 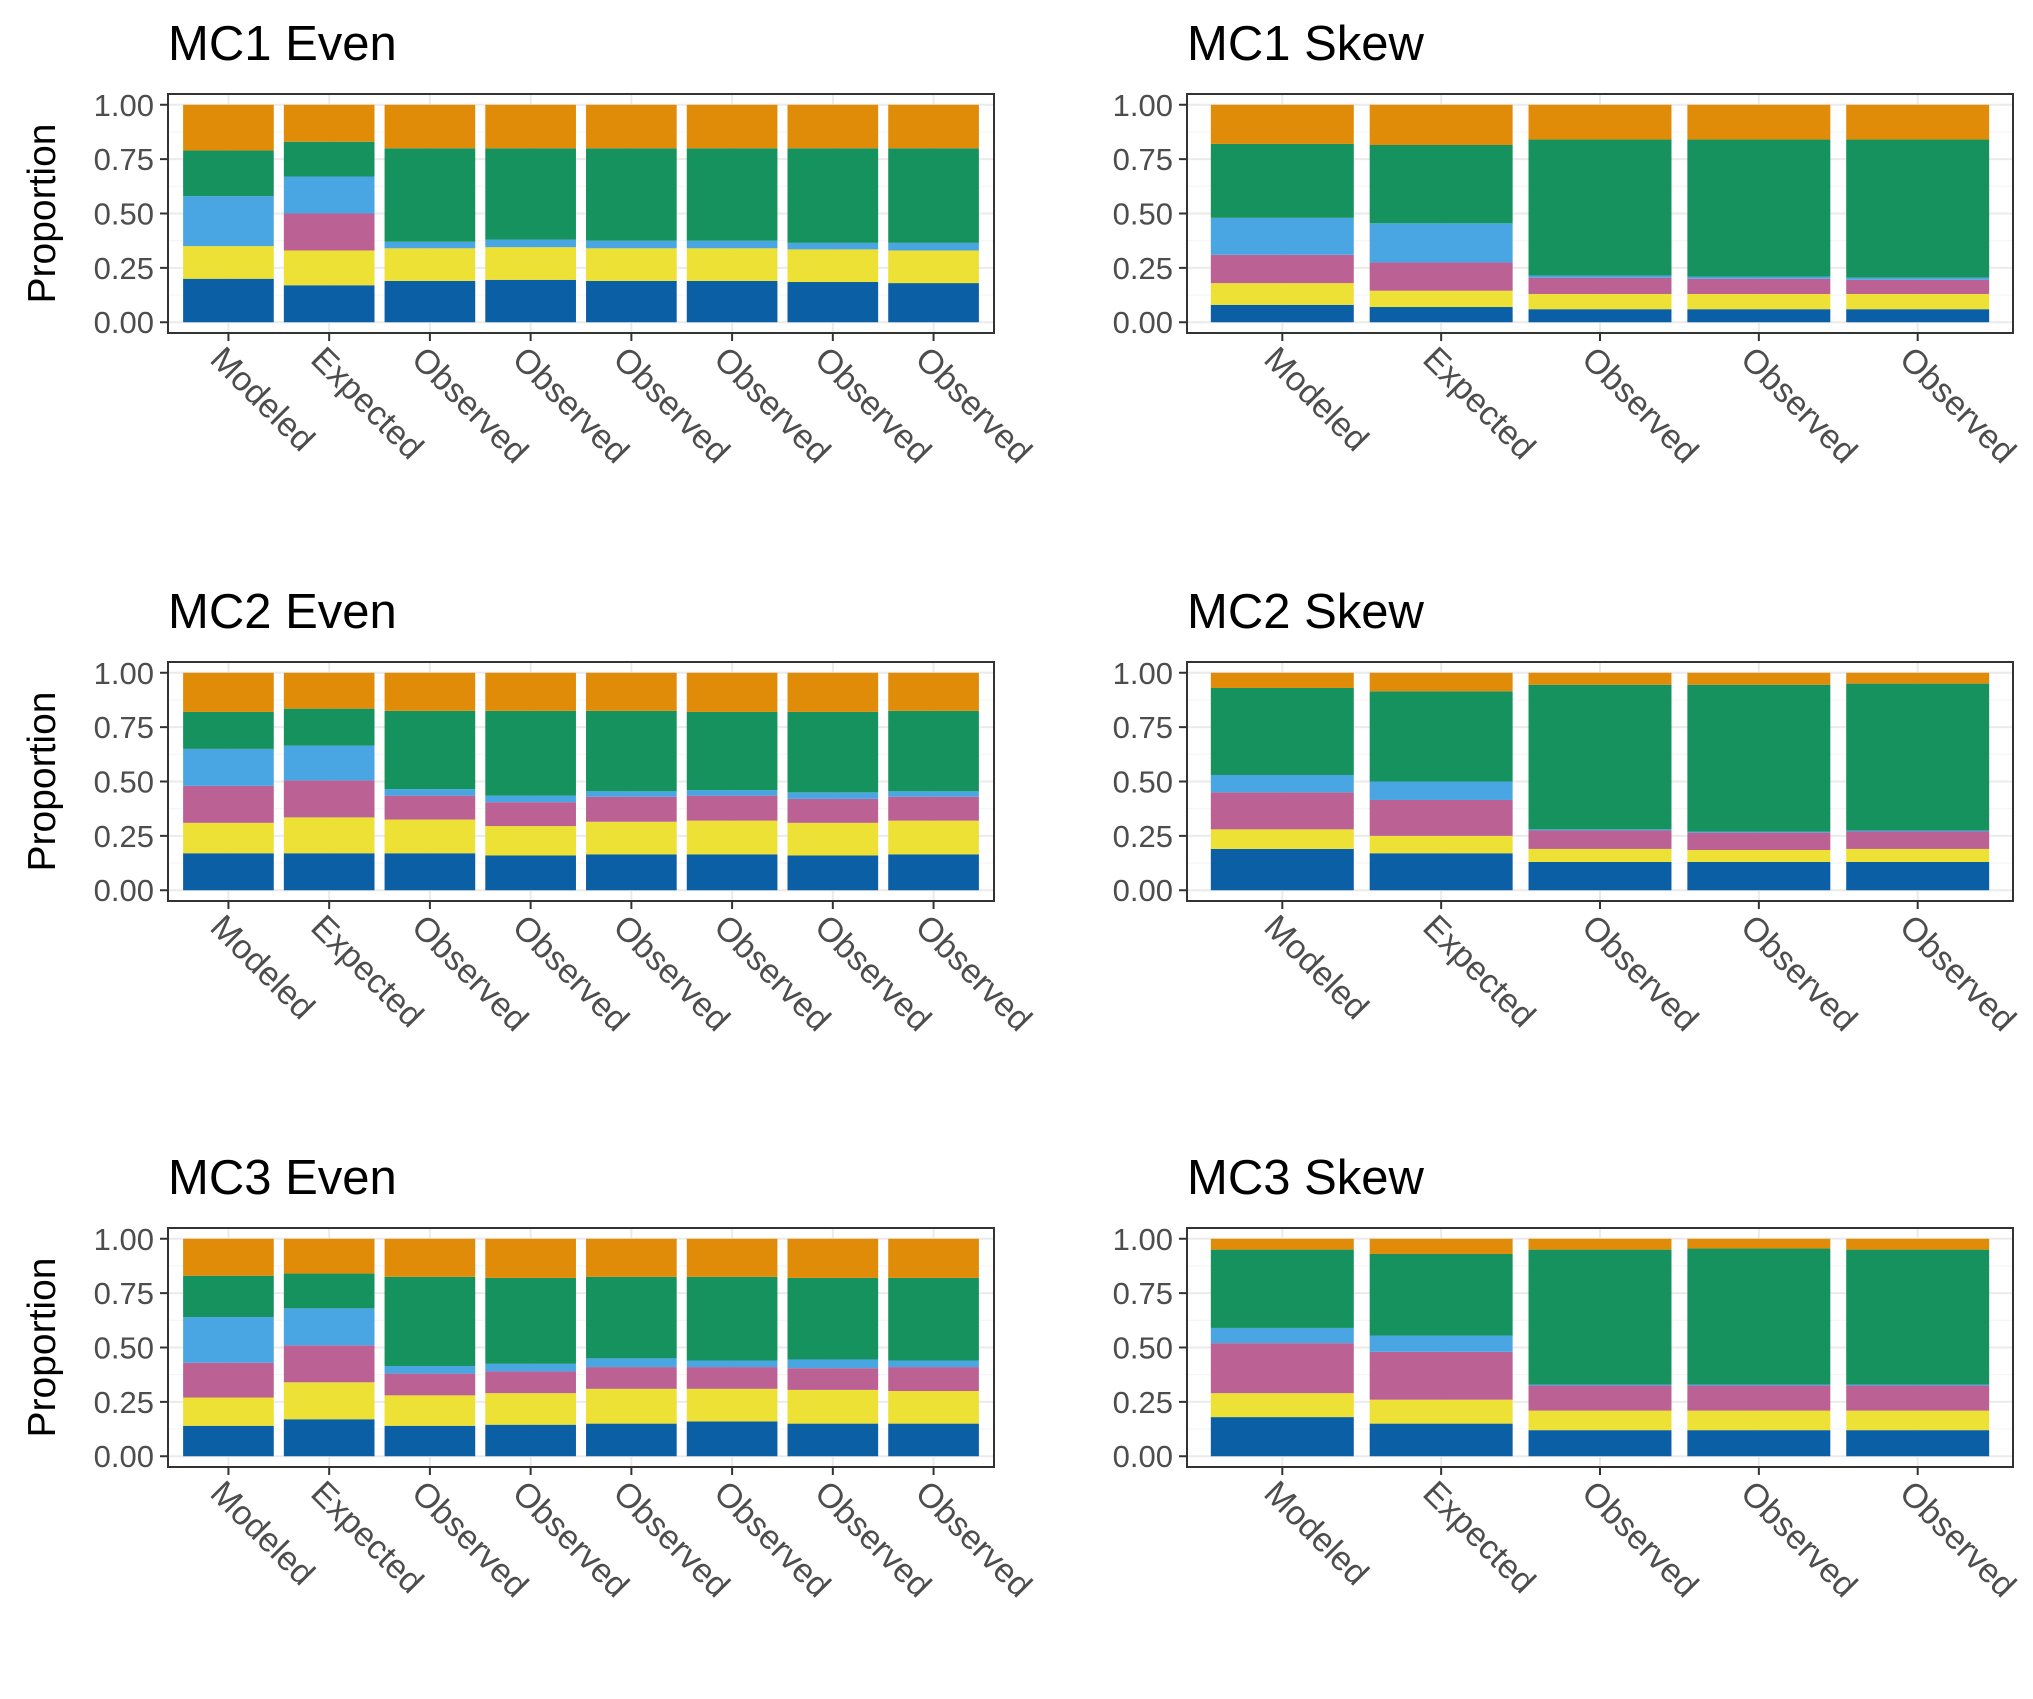 What do you see at coordinates (1478, 971) in the screenshot?
I see `x-tick-label: Expected` at bounding box center [1478, 971].